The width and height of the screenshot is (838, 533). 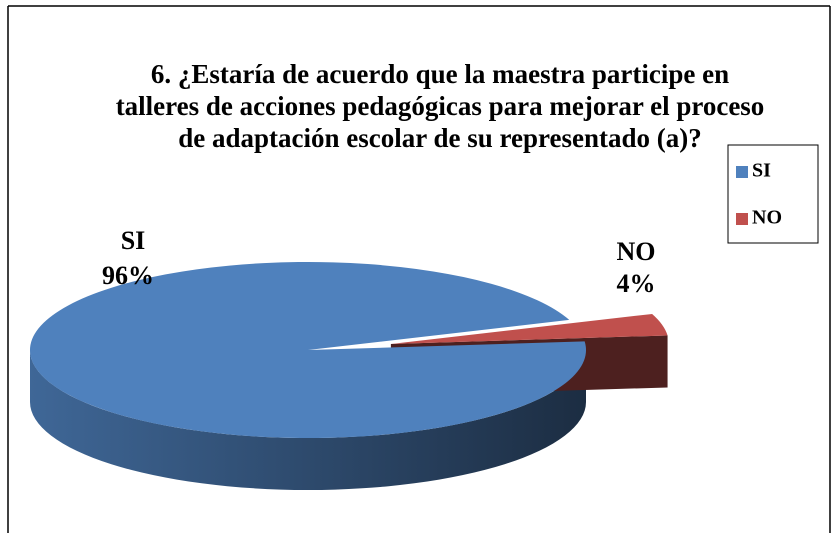 I want to click on data-label-value: 96%, so click(x=128, y=275).